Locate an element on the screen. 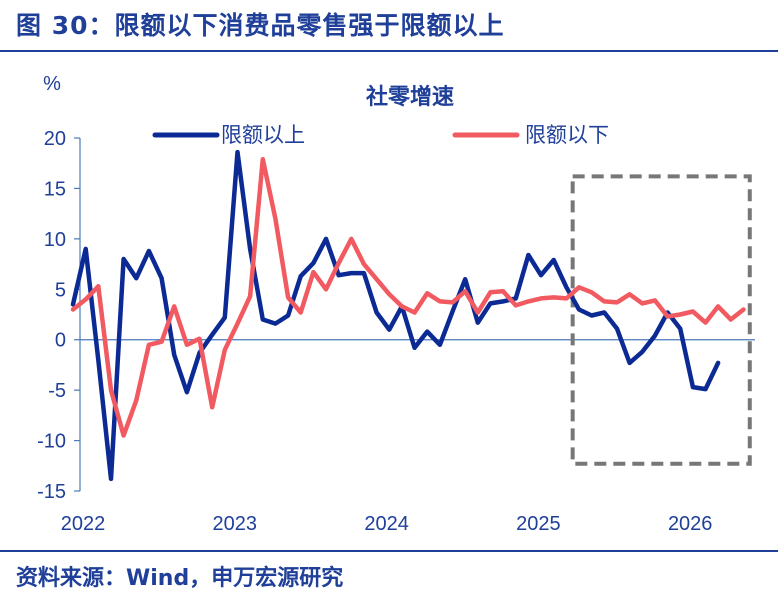 The width and height of the screenshot is (778, 604). y-tick-label: -15 is located at coordinates (51, 492).